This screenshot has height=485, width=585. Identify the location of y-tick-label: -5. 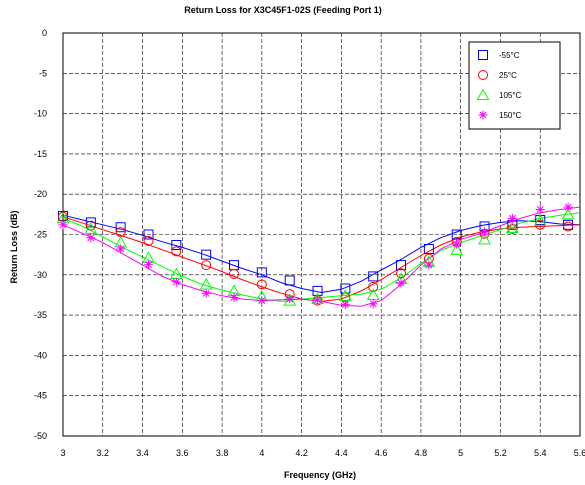
(43, 73).